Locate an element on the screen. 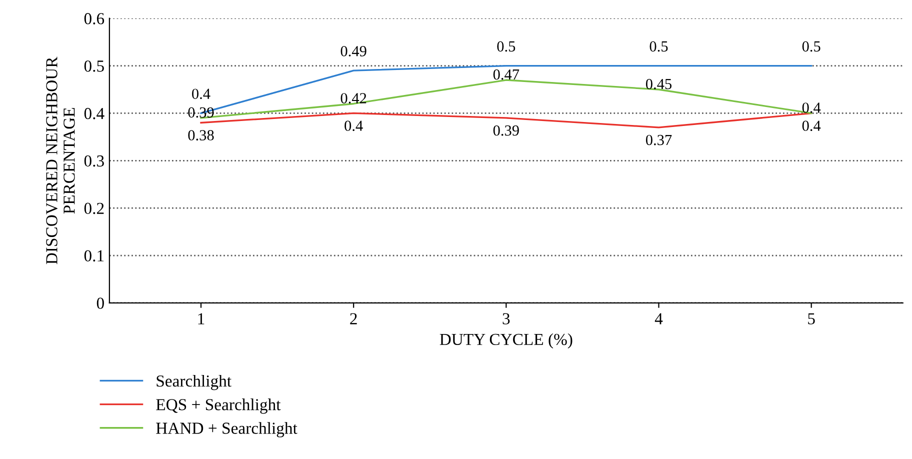 The height and width of the screenshot is (459, 912). x-tick-label: 3 is located at coordinates (506, 318).